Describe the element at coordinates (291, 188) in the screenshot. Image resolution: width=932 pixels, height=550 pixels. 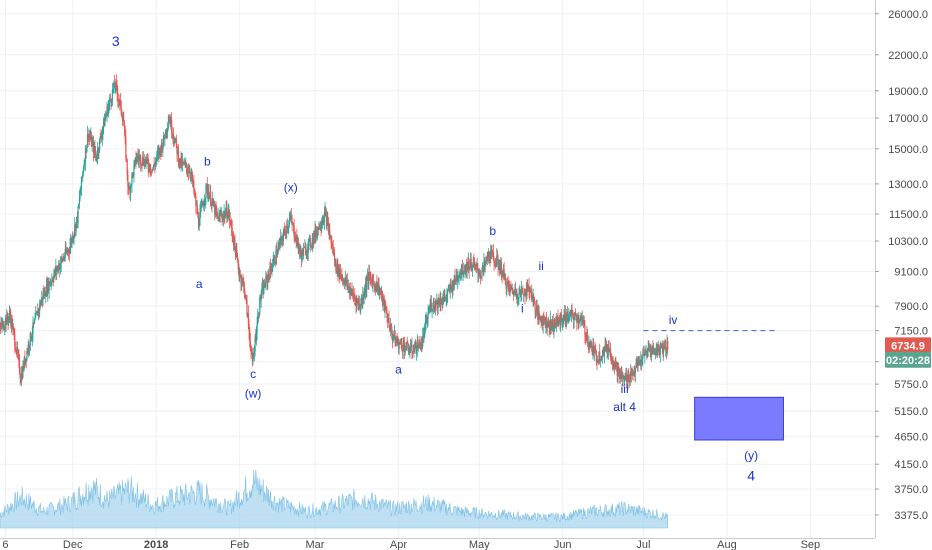
I see `wave-label: (x)` at that location.